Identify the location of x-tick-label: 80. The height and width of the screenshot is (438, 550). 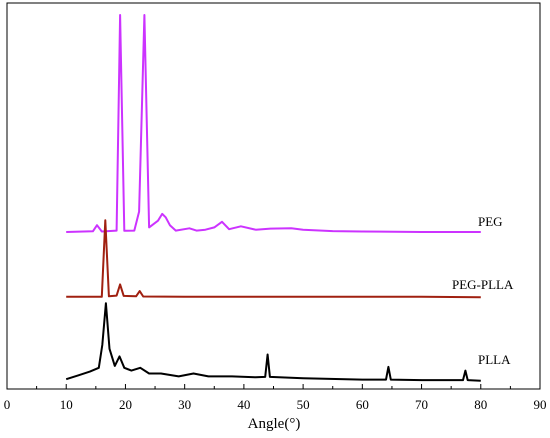
(480, 404).